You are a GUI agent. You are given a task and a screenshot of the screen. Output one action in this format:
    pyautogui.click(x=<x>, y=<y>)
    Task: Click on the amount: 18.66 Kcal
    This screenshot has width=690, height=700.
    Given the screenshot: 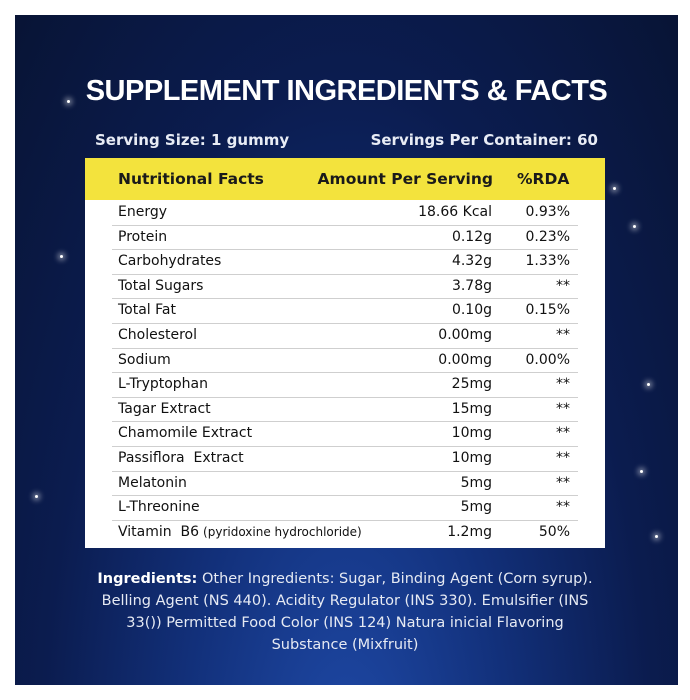 What is the action you would take?
    pyautogui.click(x=455, y=212)
    